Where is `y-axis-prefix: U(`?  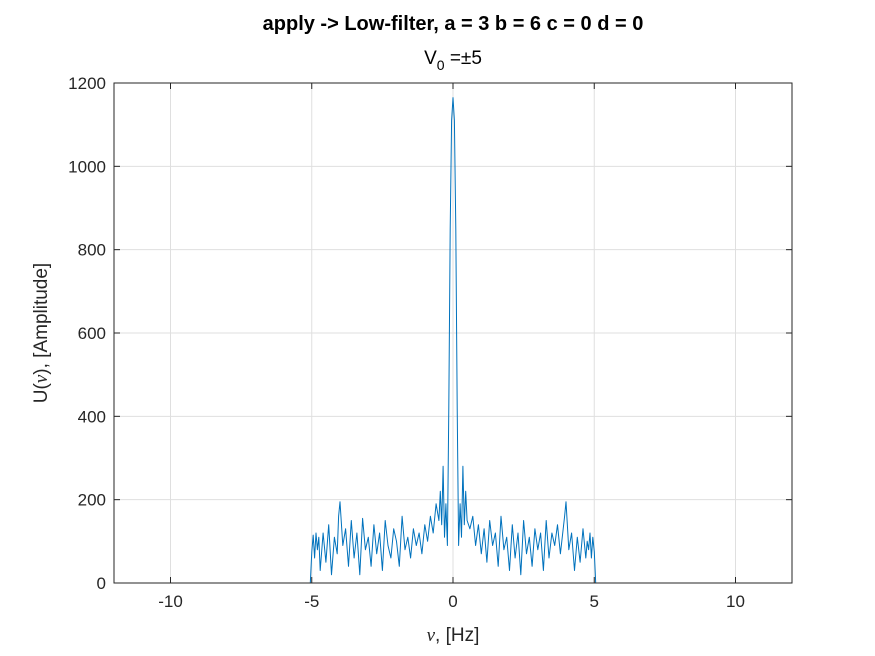 y-axis-prefix: U( is located at coordinates (41, 392).